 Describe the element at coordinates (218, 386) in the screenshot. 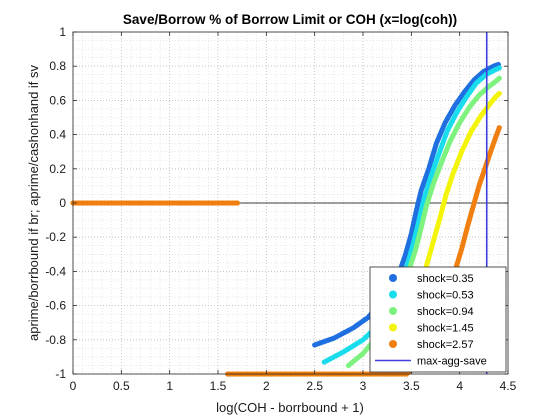

I see `x-tick-label: 1.5` at that location.